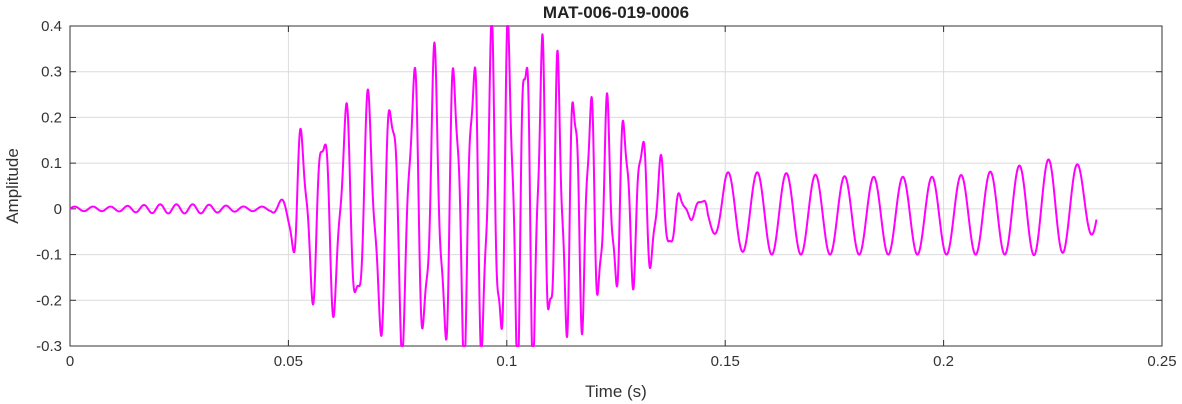 The image size is (1182, 404). What do you see at coordinates (49, 255) in the screenshot?
I see `y-tick-label: -0.1` at bounding box center [49, 255].